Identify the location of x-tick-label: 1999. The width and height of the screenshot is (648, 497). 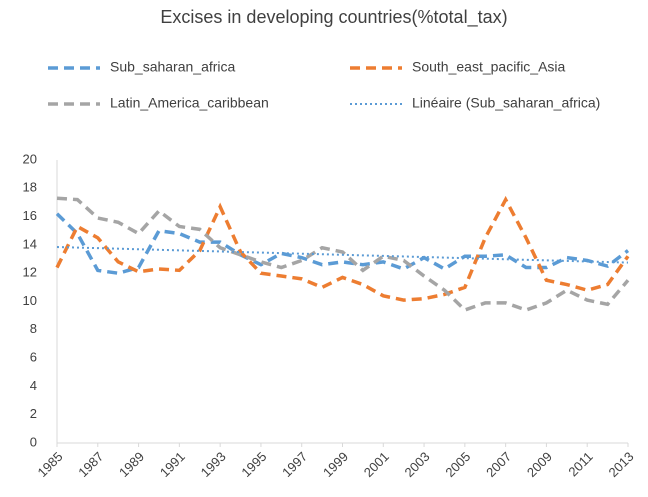
(335, 464).